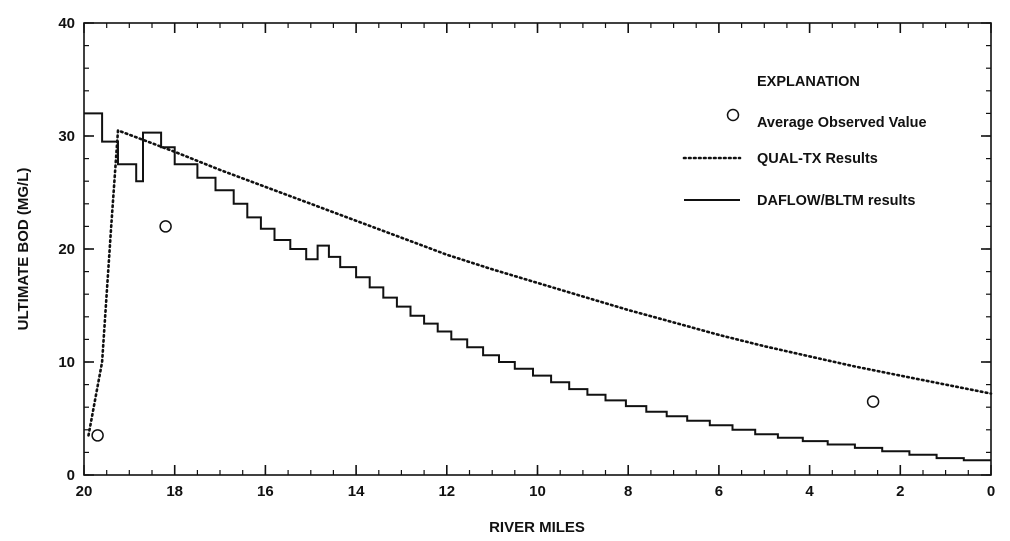  I want to click on x-tick-label: 2, so click(900, 491).